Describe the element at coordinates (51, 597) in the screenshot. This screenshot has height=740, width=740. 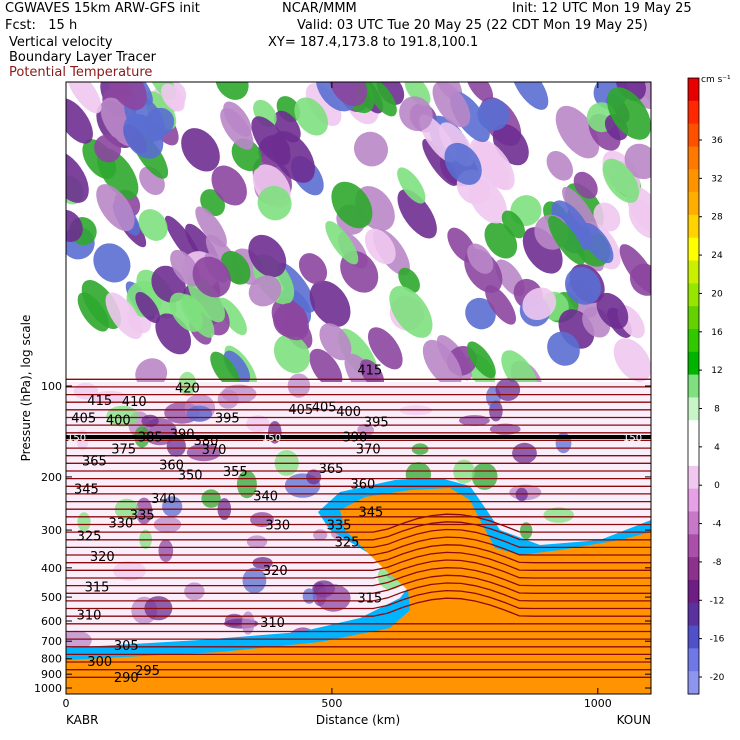
I see `y-tick-label: 500` at that location.